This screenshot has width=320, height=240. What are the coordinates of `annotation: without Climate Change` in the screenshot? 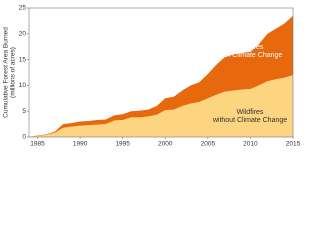 It's located at (249, 120).